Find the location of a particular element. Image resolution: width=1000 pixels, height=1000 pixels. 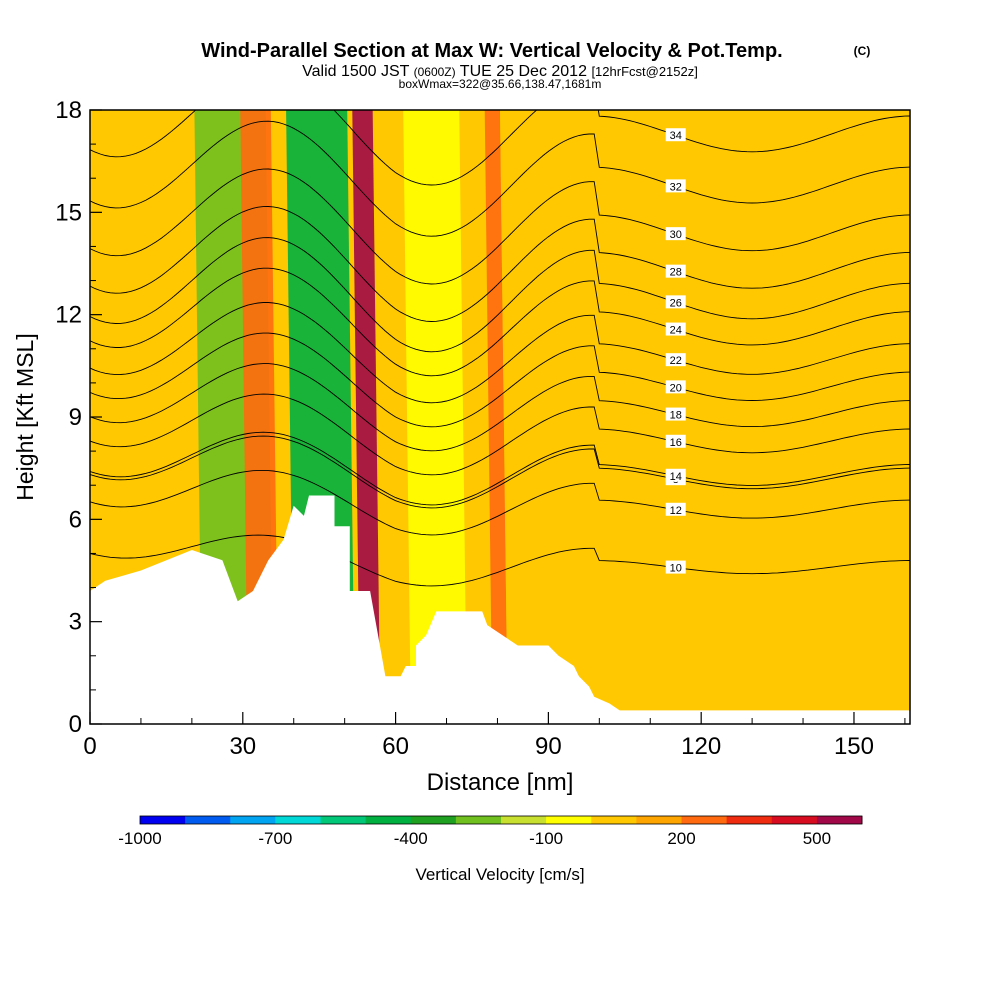

y-axis: 0 3 6 9 12 15 18 is located at coordinates (78, 417).